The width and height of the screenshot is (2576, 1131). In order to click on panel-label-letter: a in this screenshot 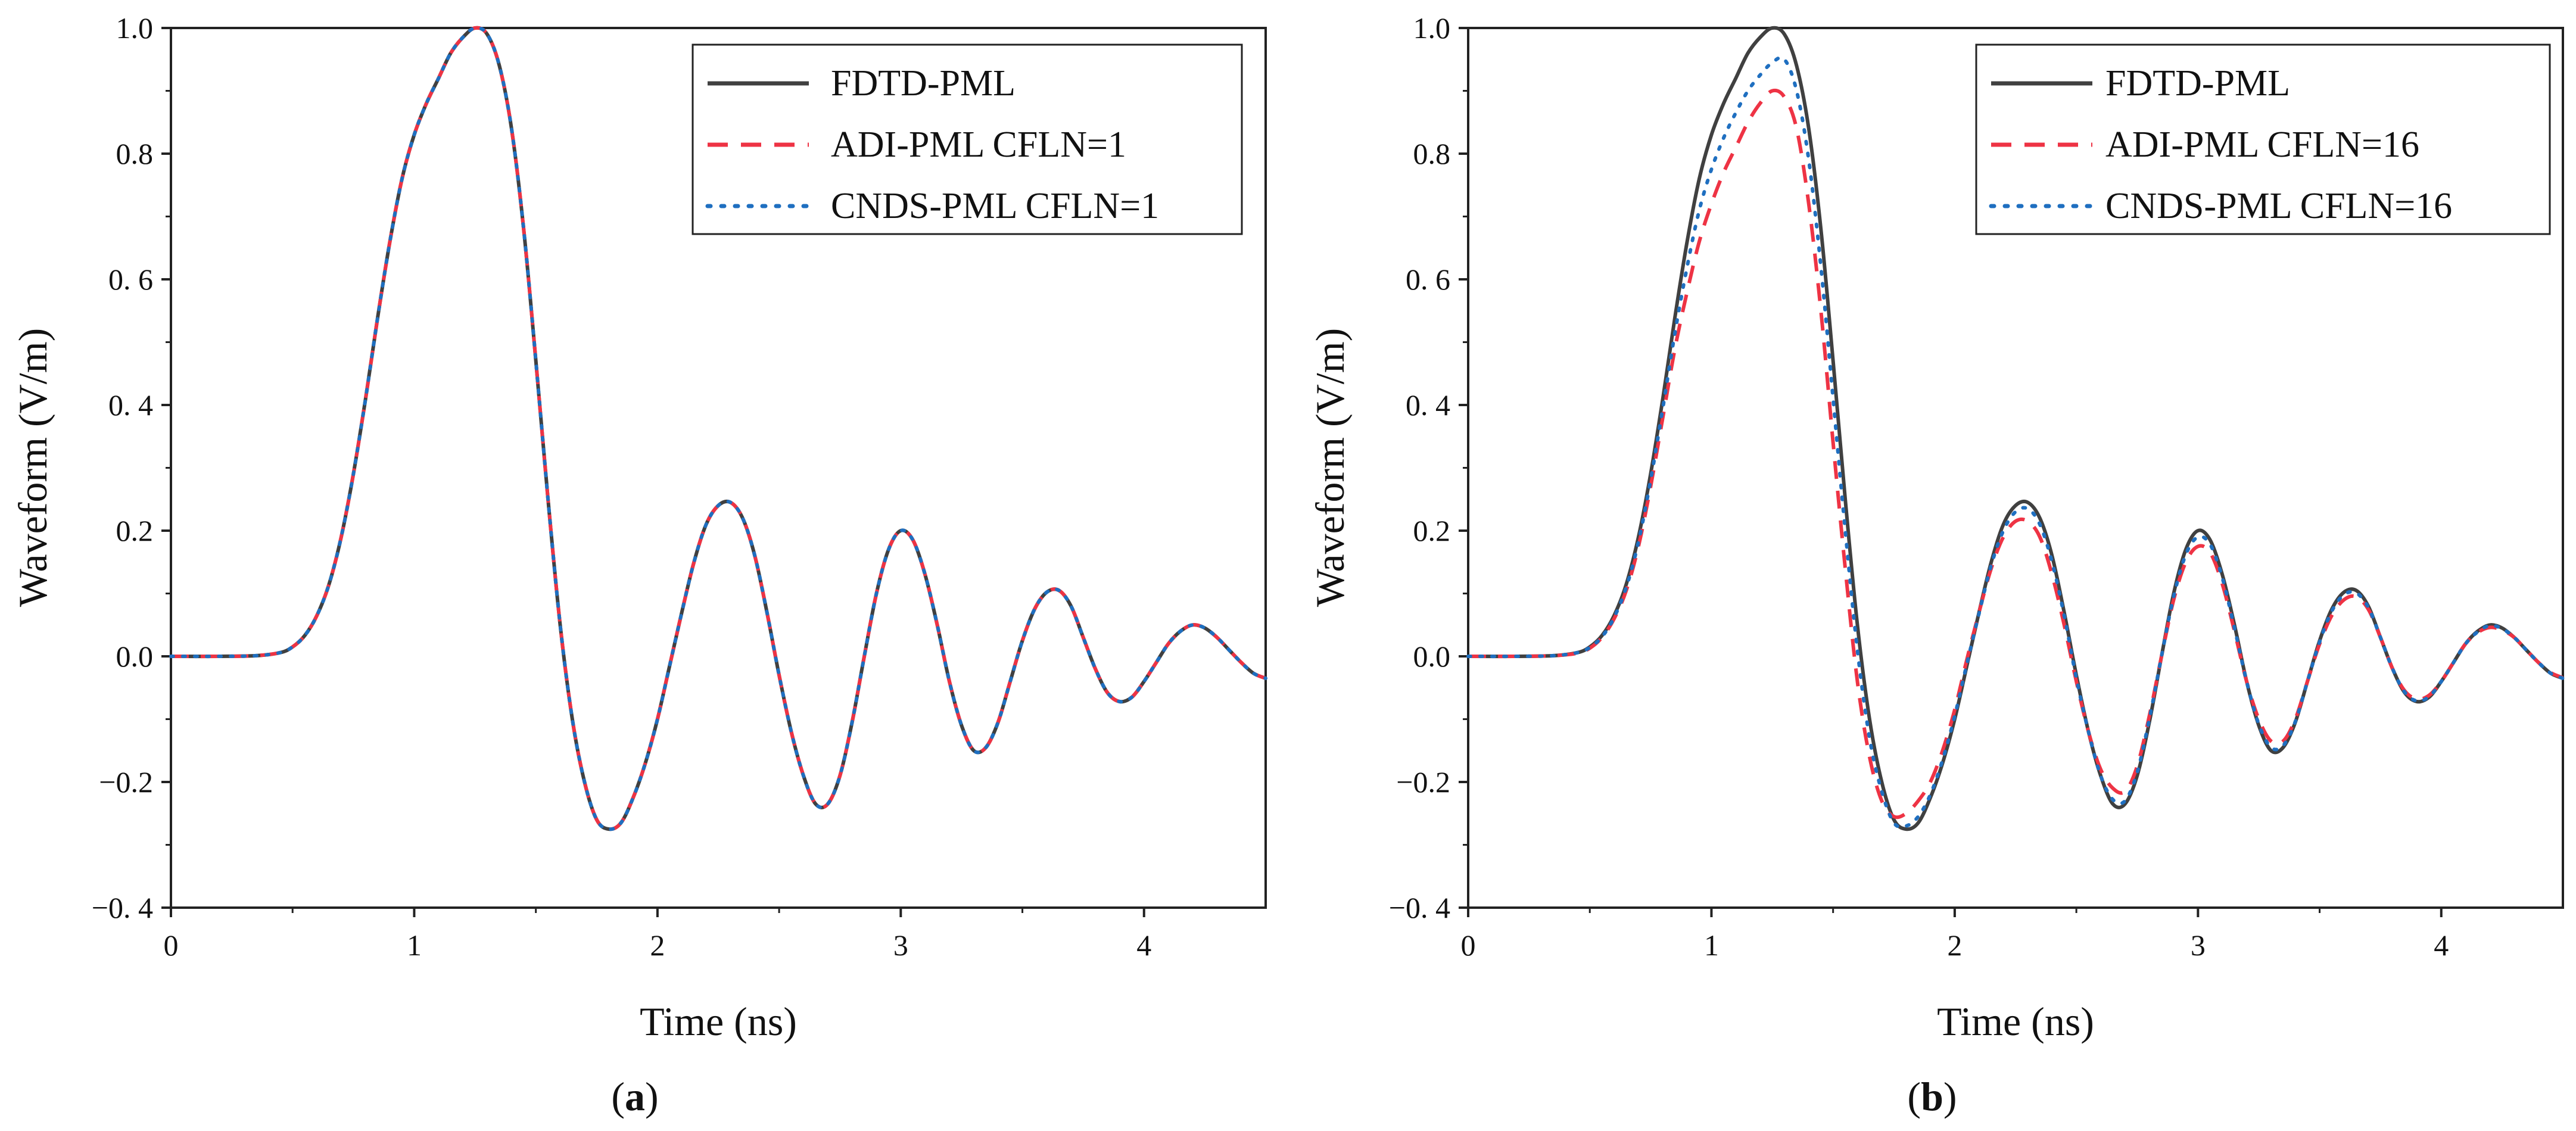, I will do `click(635, 1096)`.